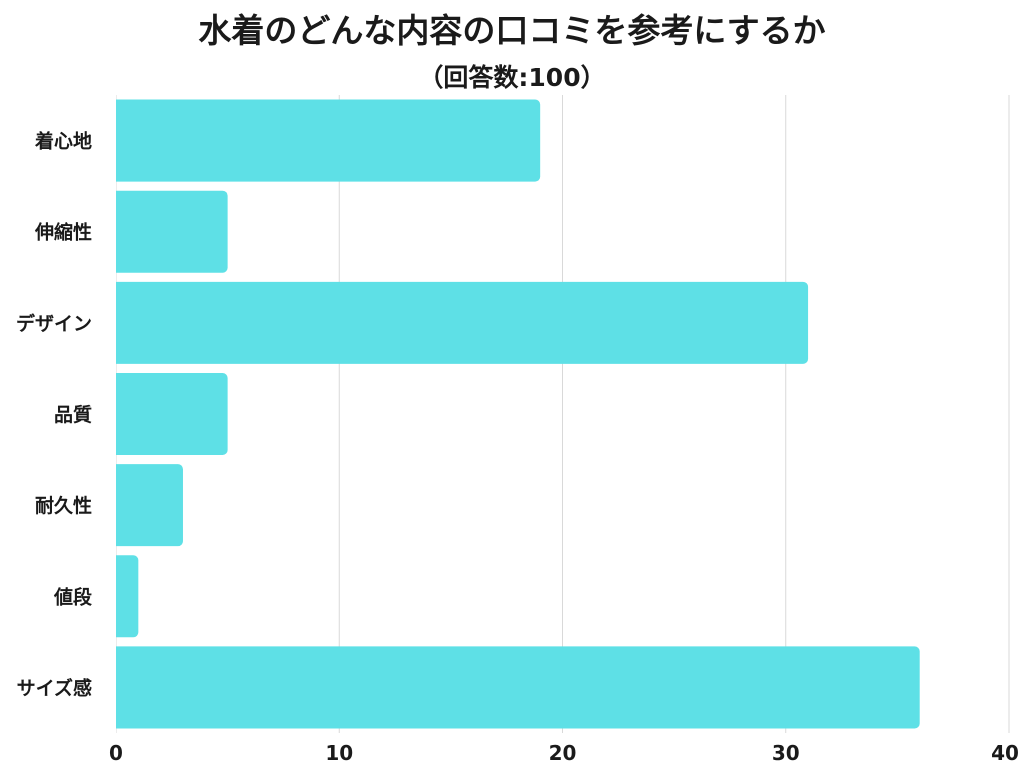  What do you see at coordinates (63, 505) in the screenshot?
I see `category-label: 耐久性` at bounding box center [63, 505].